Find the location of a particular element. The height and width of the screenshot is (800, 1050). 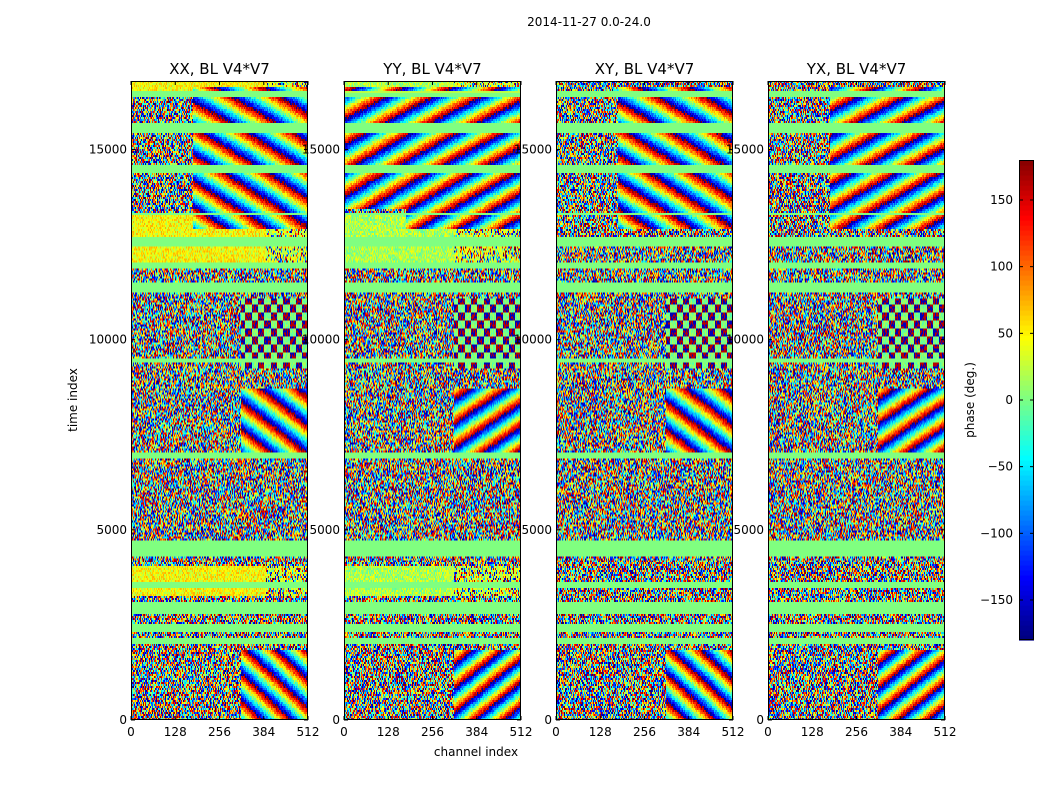

panel-title: YY, BL V4*V7 is located at coordinates (431, 69).